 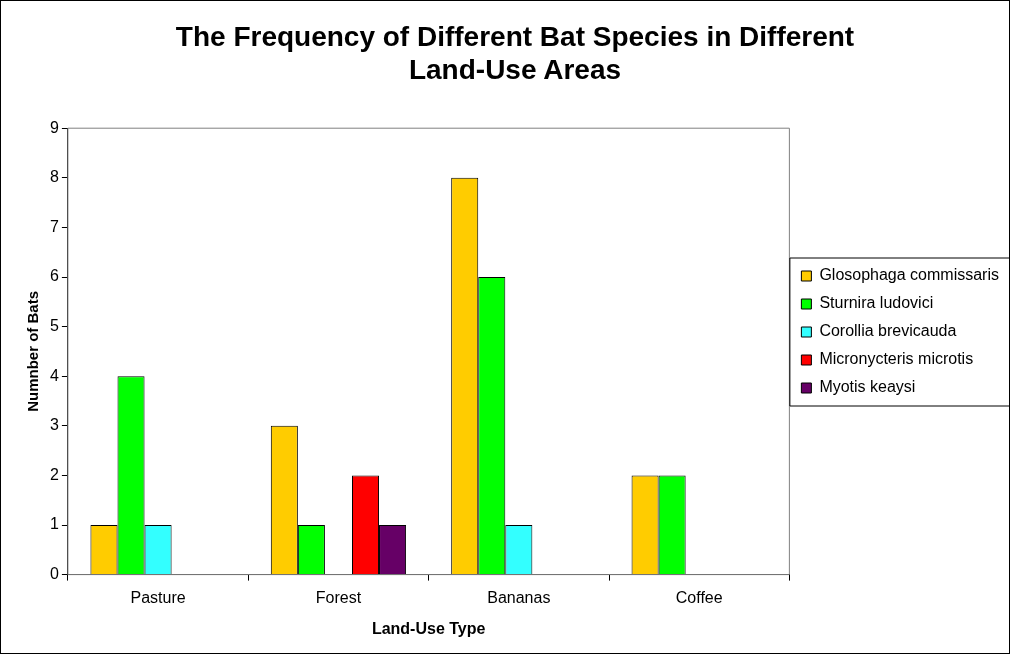 I want to click on chart-title: The Frequency of Different Bat Species in Different Land-Use Areas, so click(x=515, y=53).